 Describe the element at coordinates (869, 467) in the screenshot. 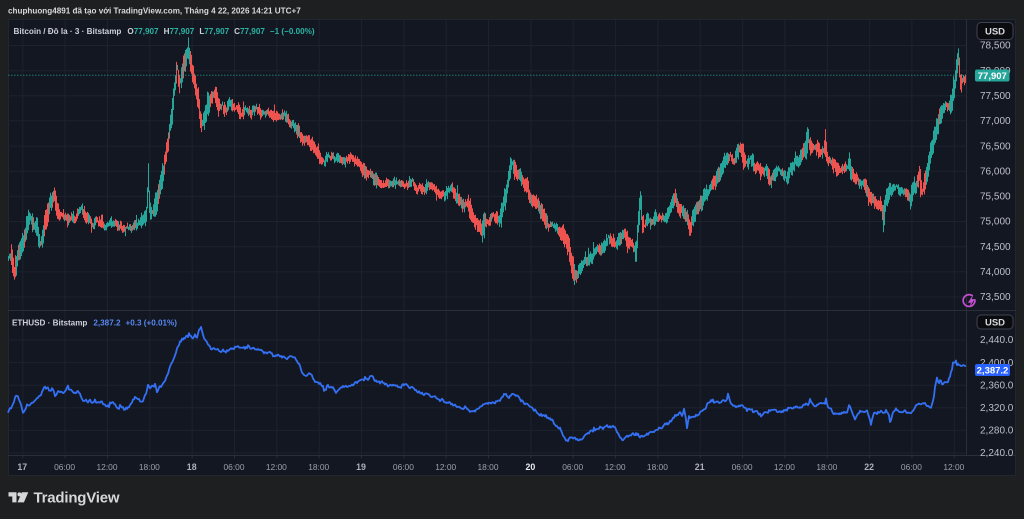

I see `svg-text: 22` at that location.